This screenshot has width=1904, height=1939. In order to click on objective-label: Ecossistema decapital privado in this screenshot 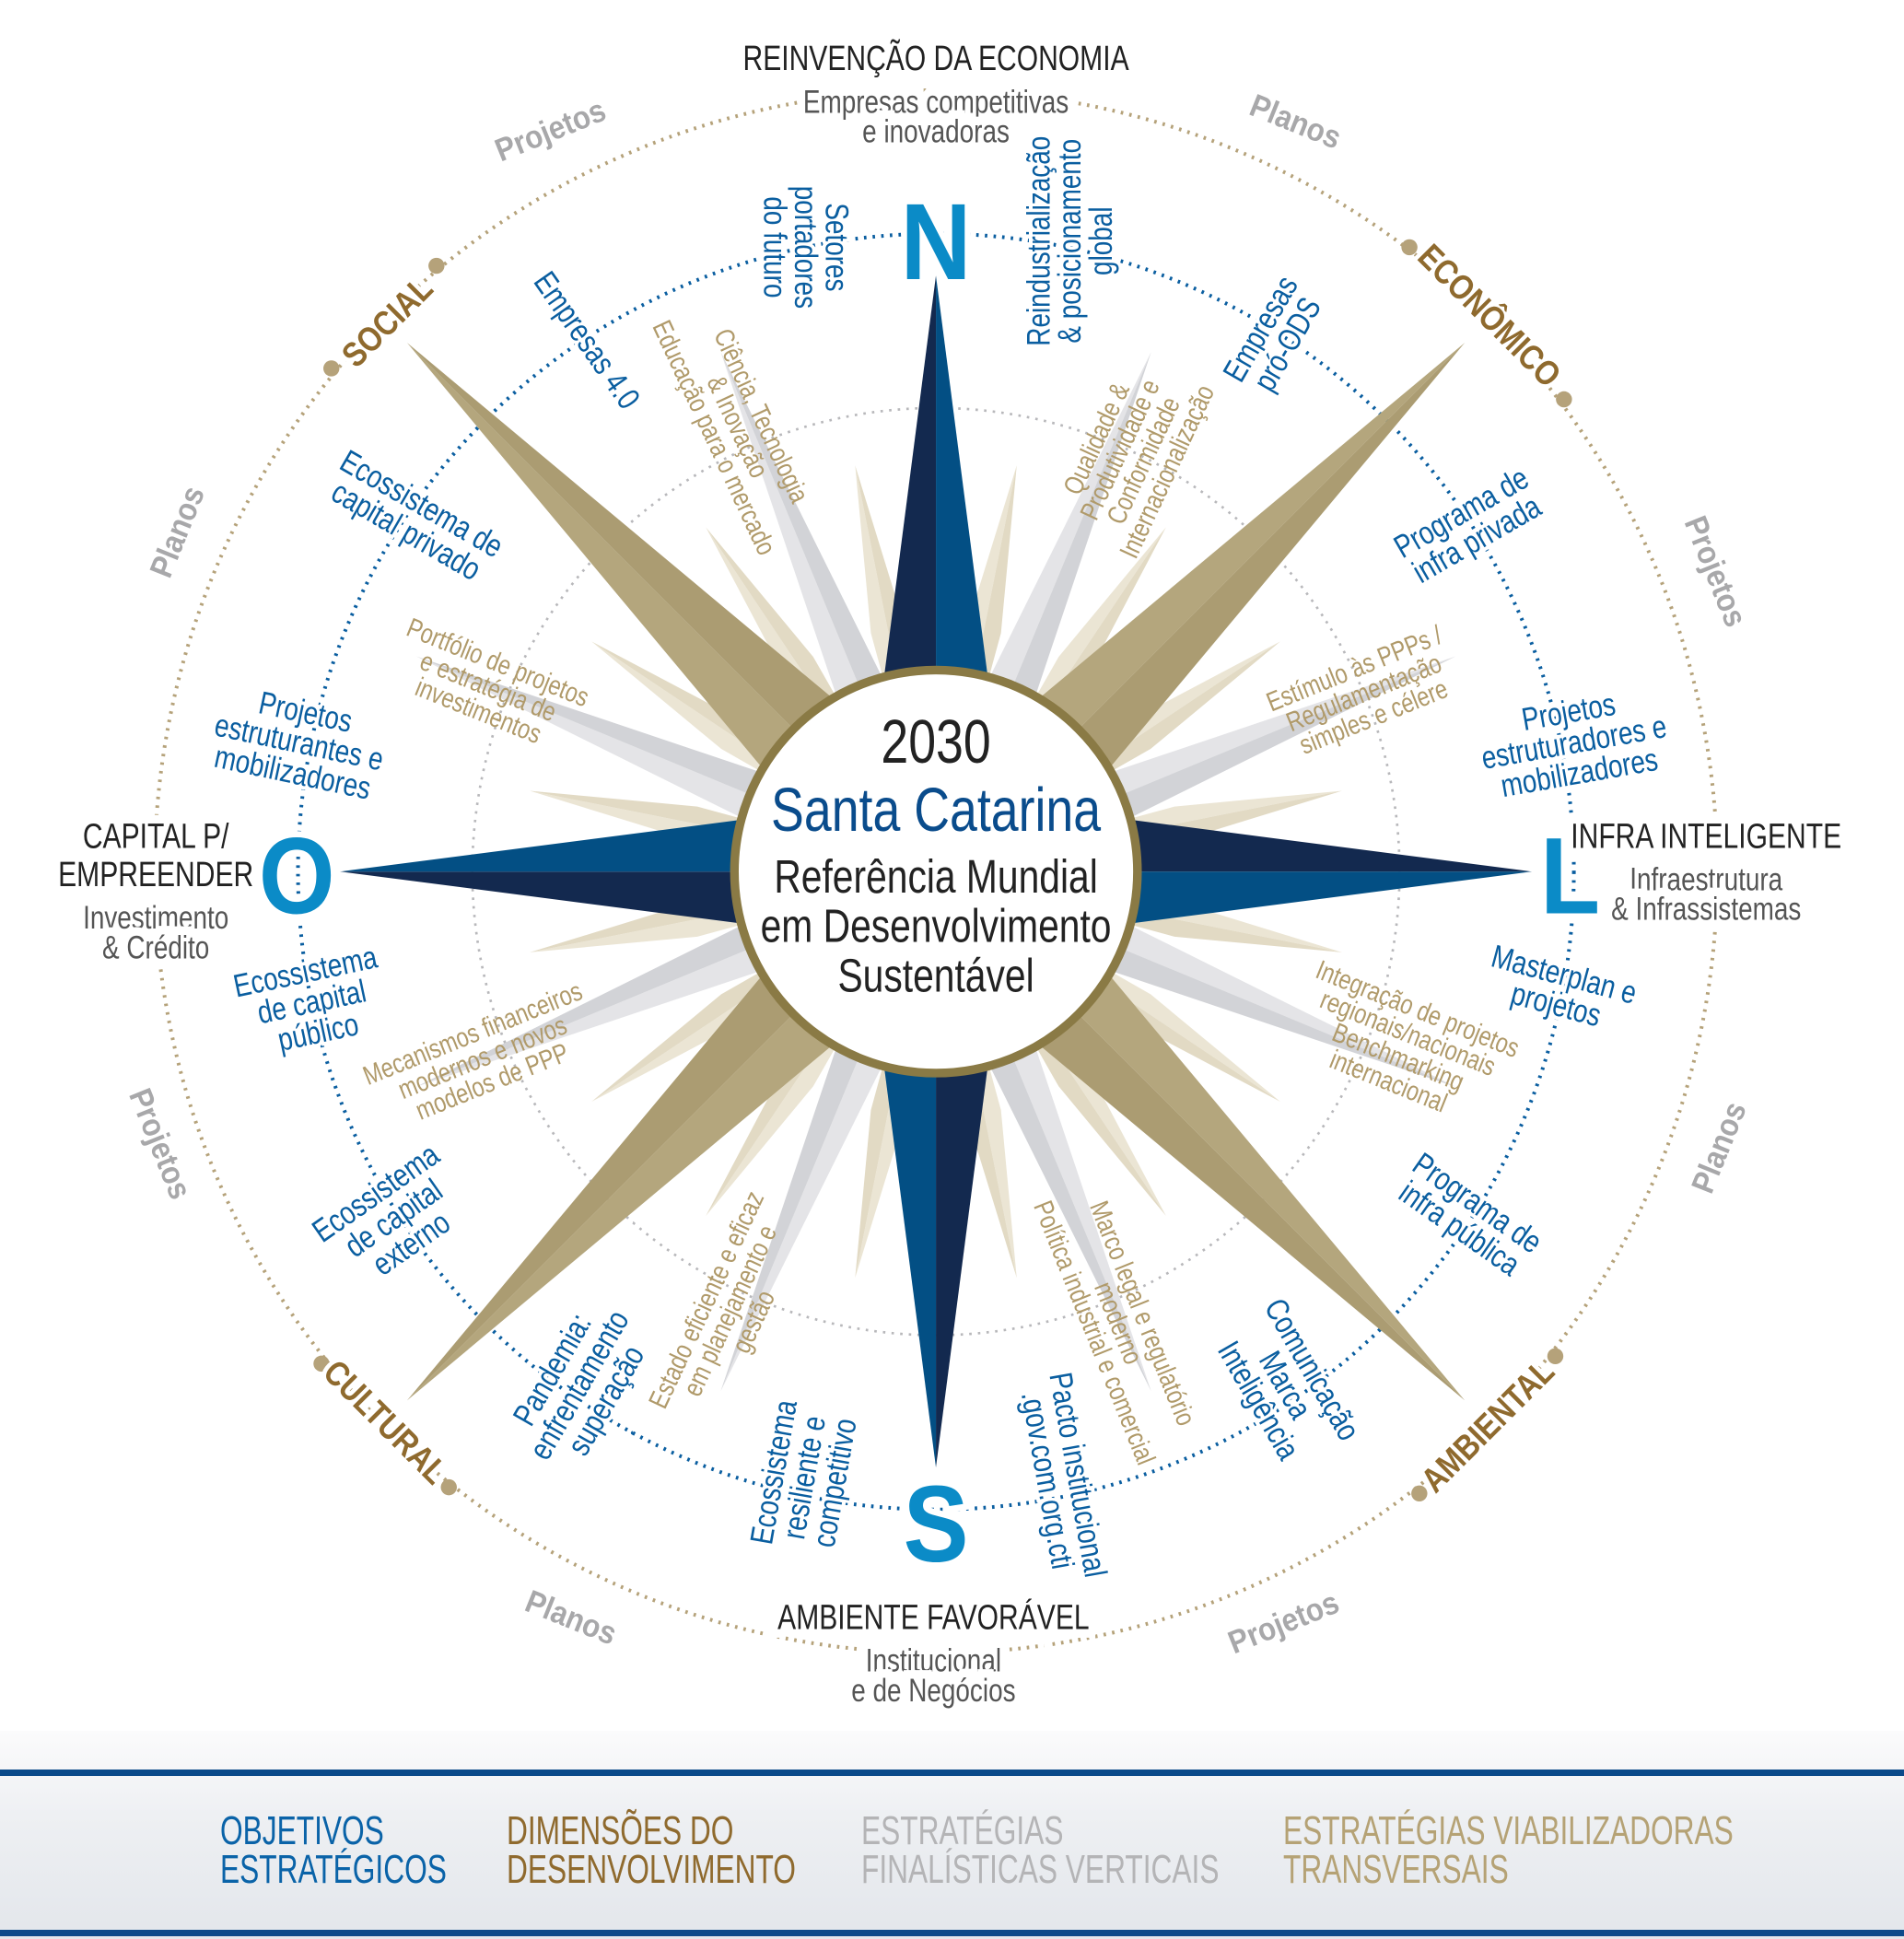, I will do `click(416, 514)`.